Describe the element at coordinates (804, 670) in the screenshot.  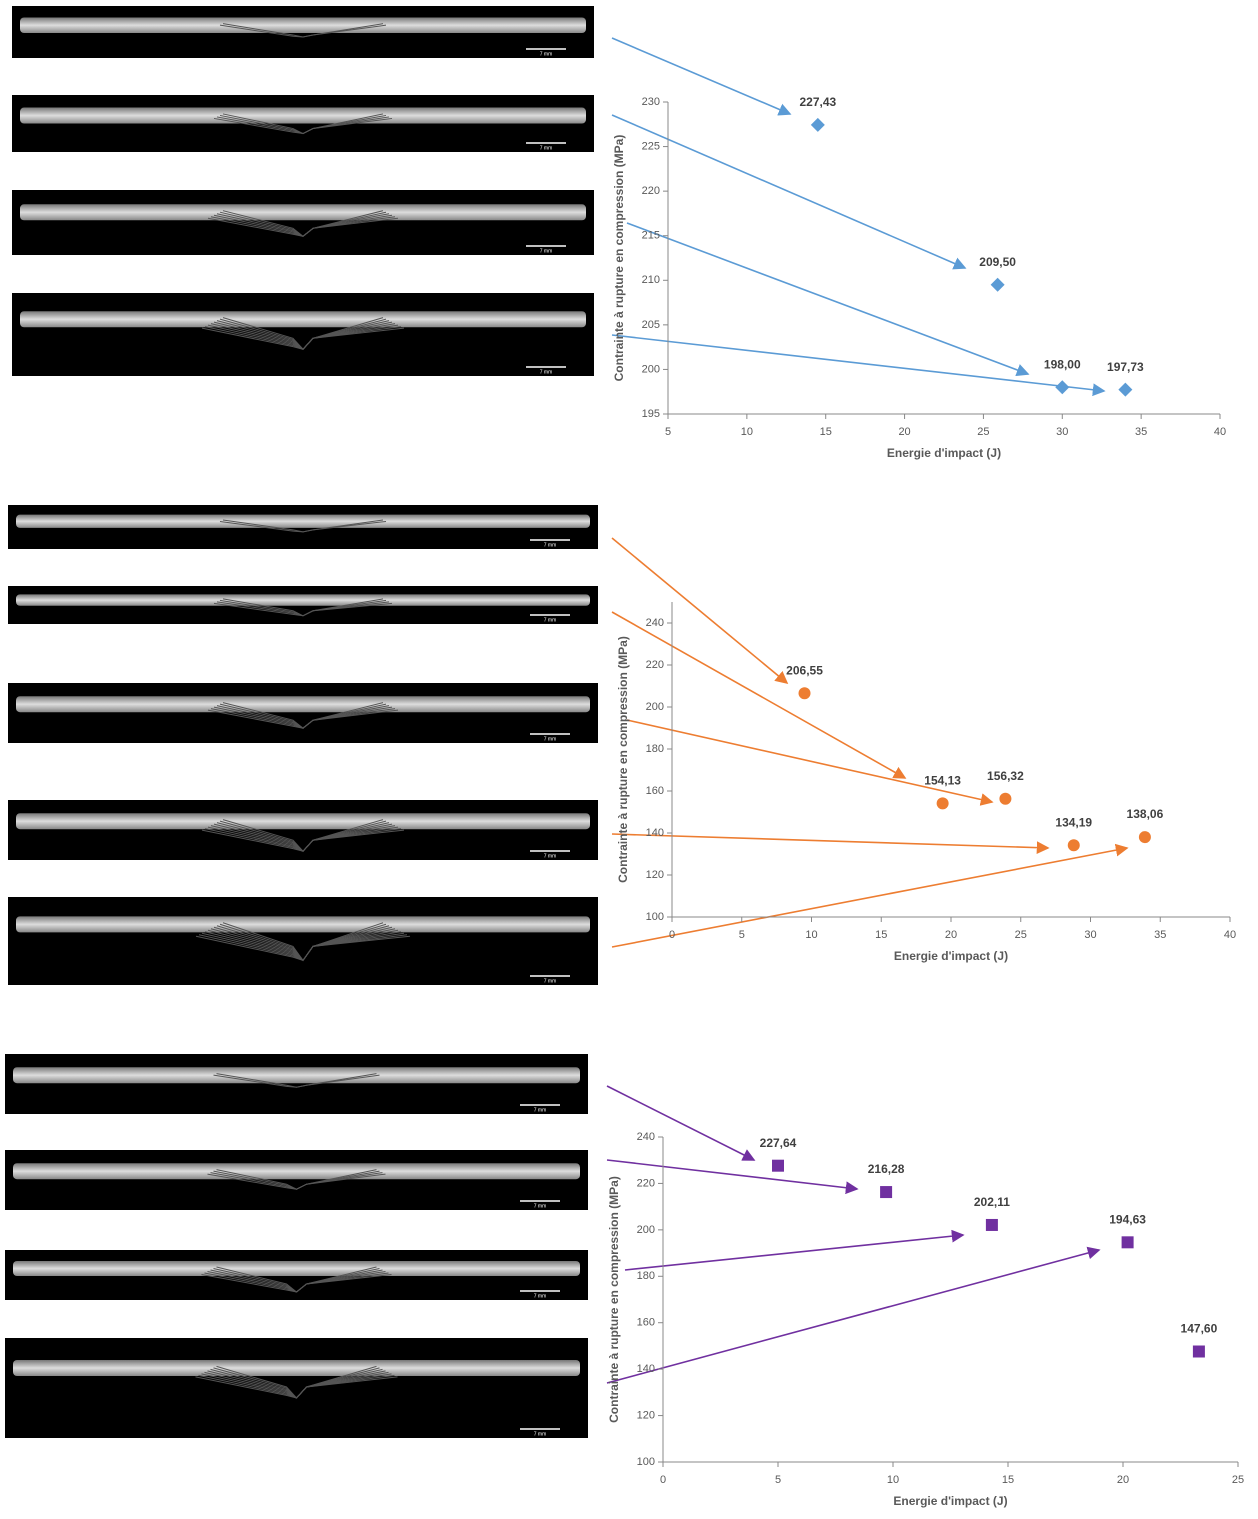
I see `data-label: 206,55` at that location.